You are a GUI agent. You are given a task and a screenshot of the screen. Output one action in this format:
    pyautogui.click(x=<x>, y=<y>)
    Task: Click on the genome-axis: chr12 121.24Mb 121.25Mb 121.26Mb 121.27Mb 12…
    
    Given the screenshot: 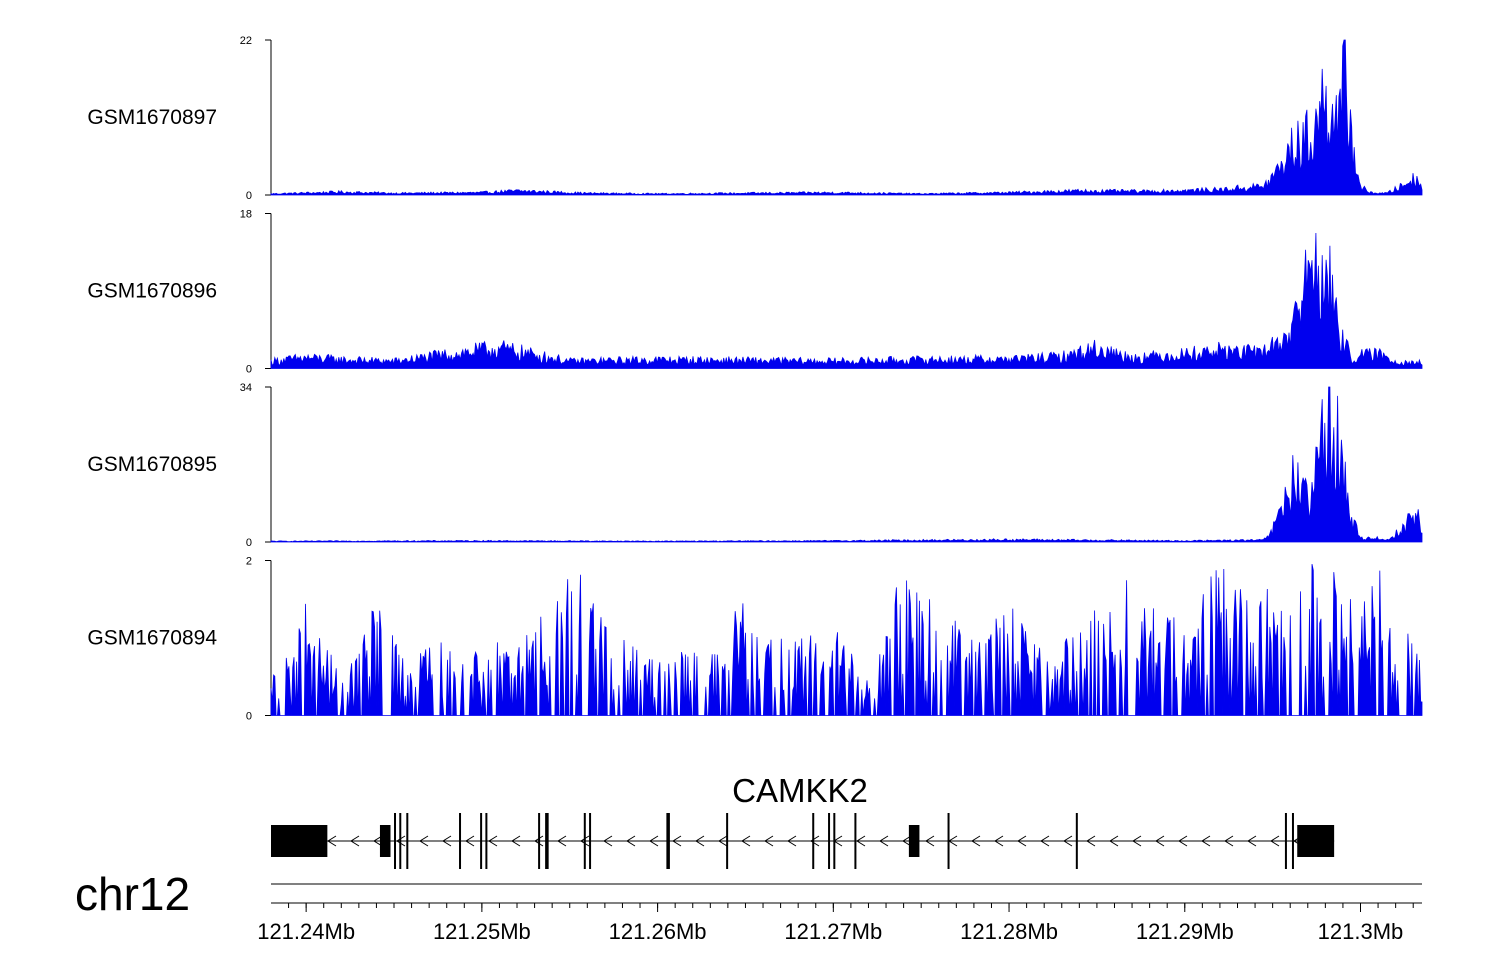 What is the action you would take?
    pyautogui.click(x=748, y=906)
    